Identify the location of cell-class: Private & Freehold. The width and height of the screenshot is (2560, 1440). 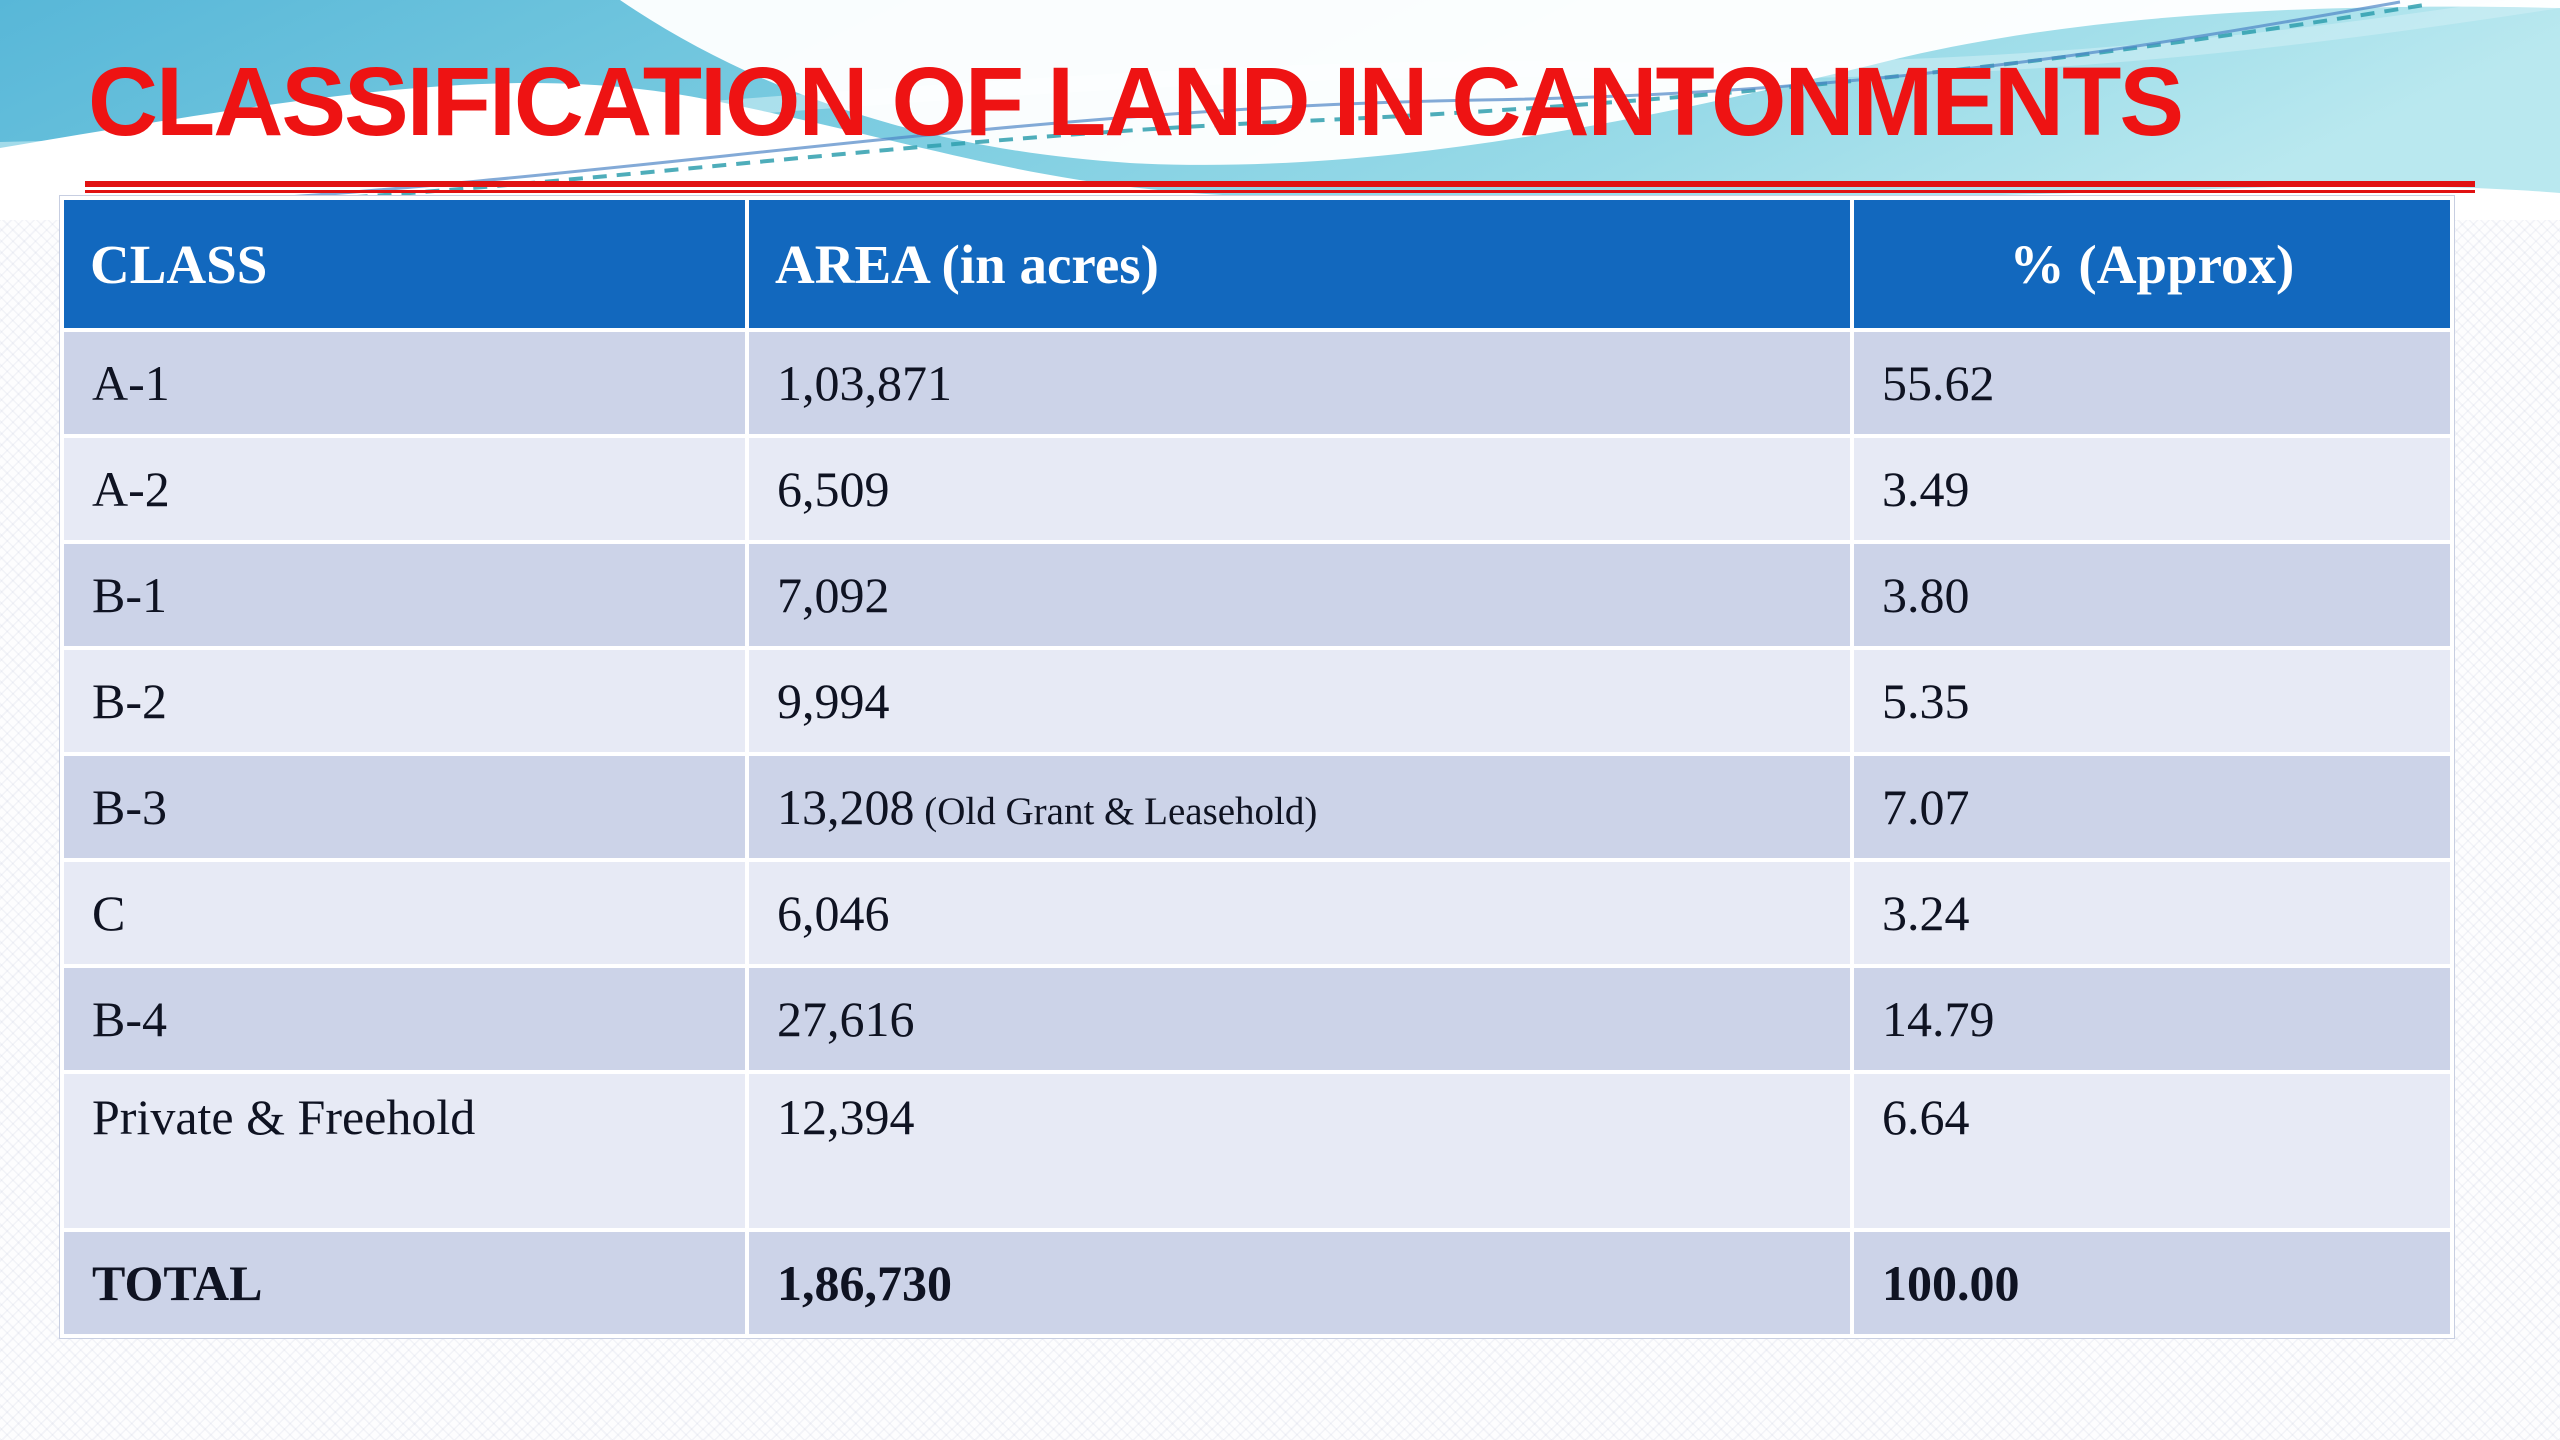
(404, 1151).